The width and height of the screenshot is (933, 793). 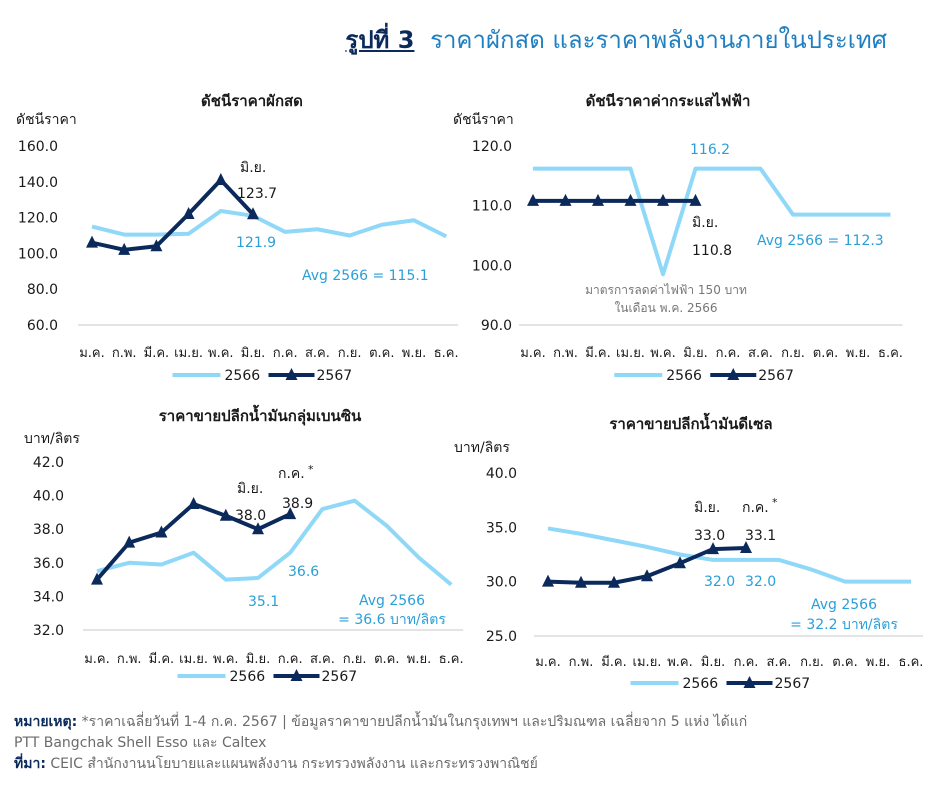 I want to click on chart-title: ราคาขายปลีกน้ำมันดีเซล, so click(x=690, y=422).